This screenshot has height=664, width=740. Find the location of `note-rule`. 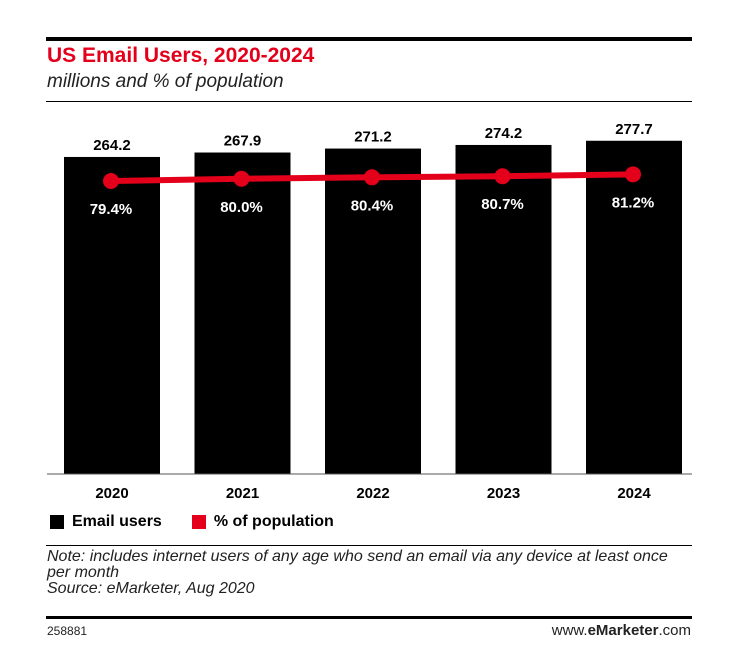

note-rule is located at coordinates (369, 545).